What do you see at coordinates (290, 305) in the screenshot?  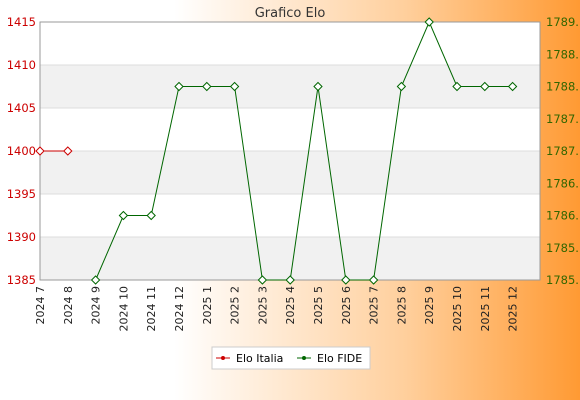 I see `x-tick-label: 2025 4` at bounding box center [290, 305].